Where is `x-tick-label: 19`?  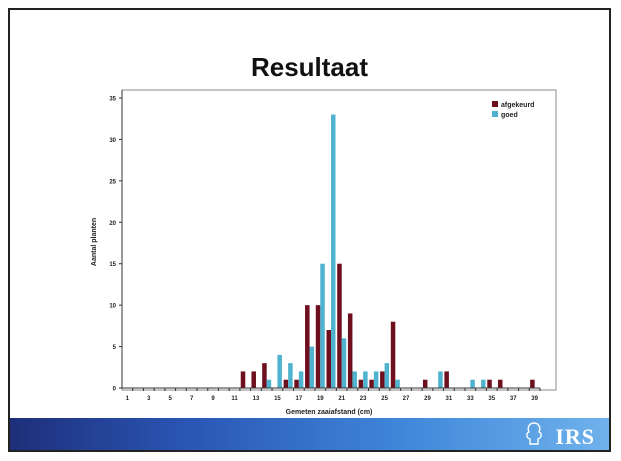 x-tick-label: 19 is located at coordinates (320, 399).